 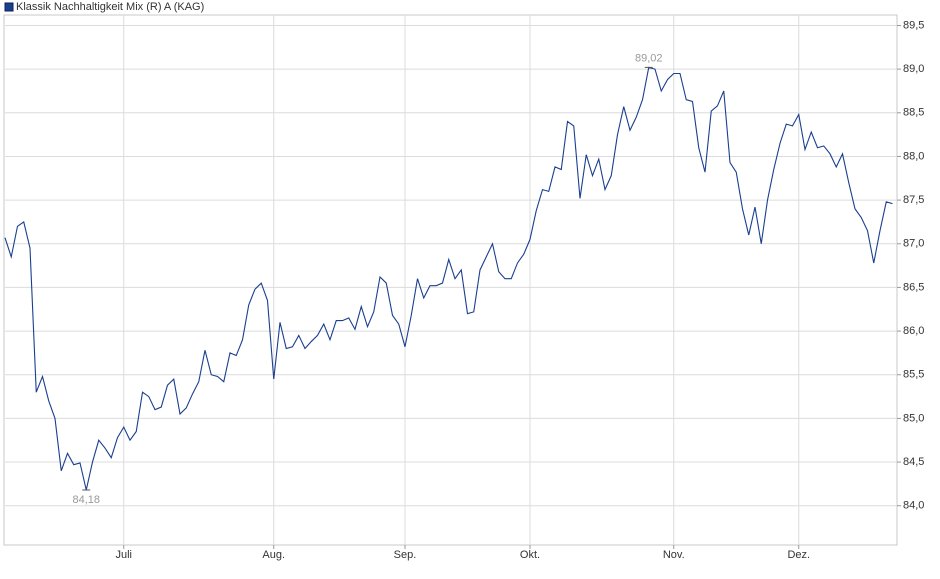 I want to click on y-tick-label: 84,0, so click(x=913, y=506).